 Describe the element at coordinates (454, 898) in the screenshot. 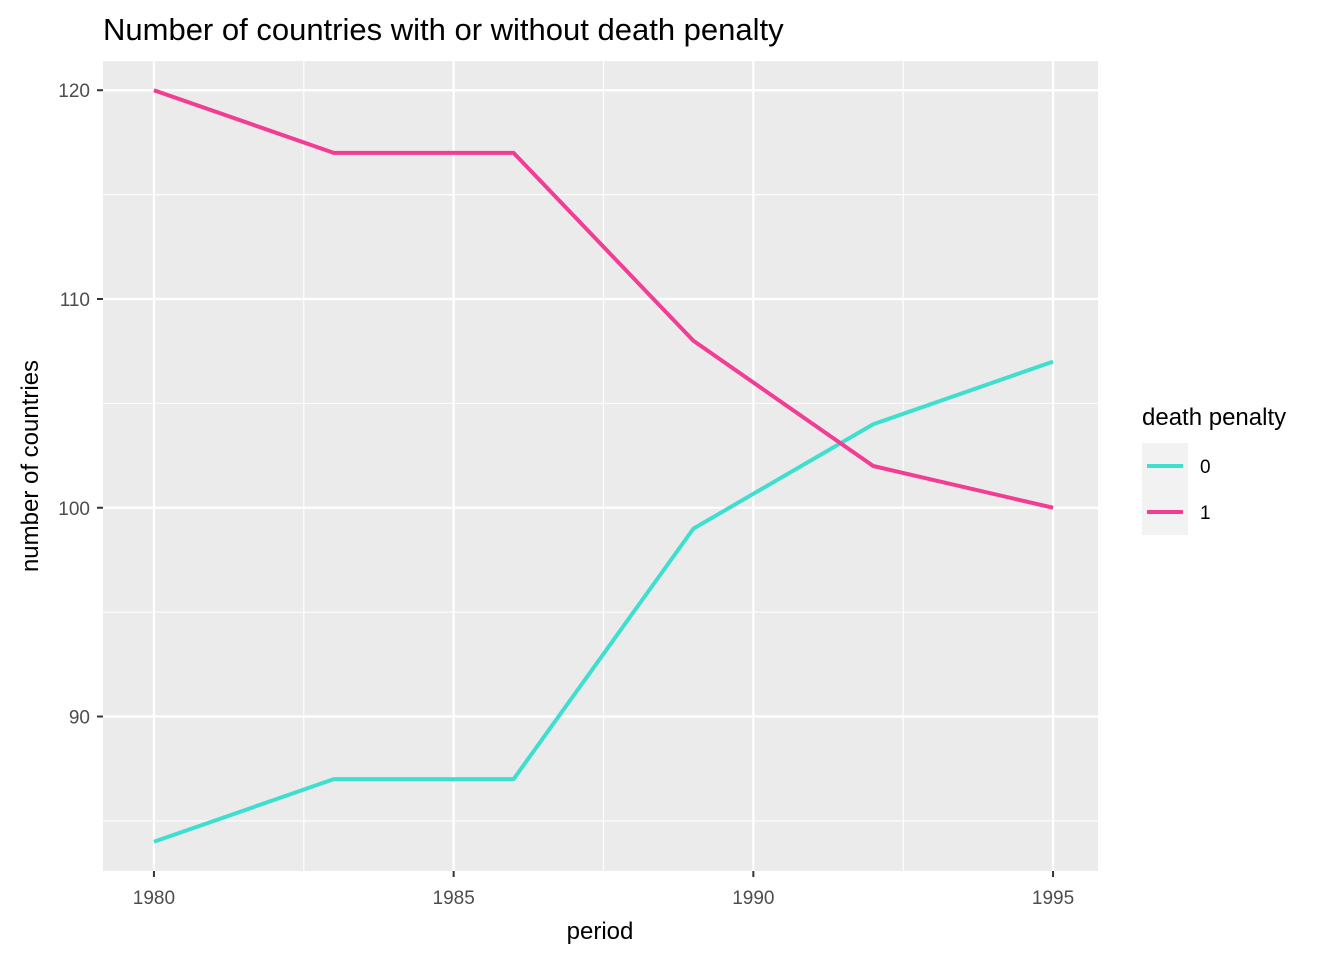

I see `x-tick-label: 1985` at that location.